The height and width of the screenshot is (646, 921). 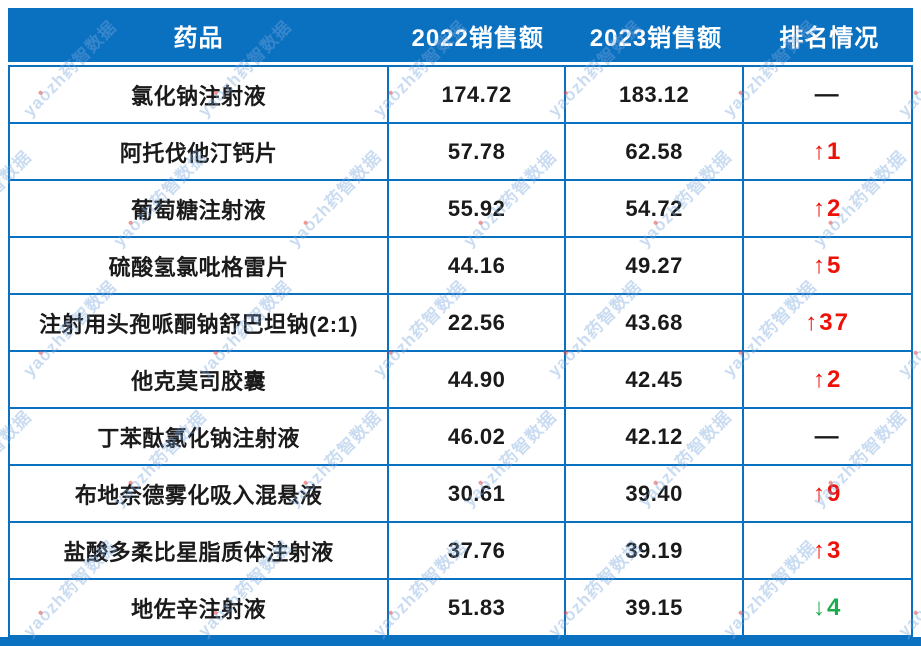 What do you see at coordinates (477, 379) in the screenshot?
I see `sales-2022-cell: 44.90` at bounding box center [477, 379].